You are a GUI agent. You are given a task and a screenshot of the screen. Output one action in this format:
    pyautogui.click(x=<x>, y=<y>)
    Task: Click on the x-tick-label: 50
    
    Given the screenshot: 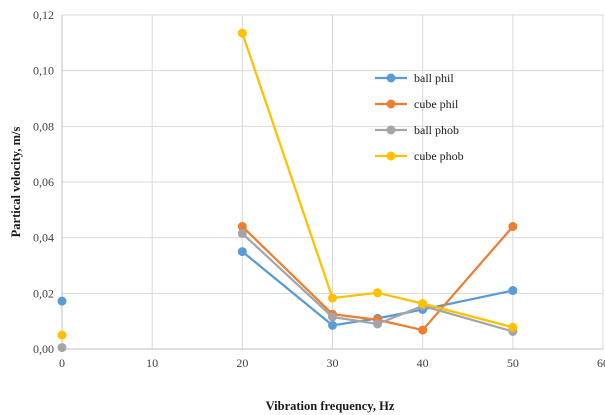 What is the action you would take?
    pyautogui.click(x=513, y=363)
    